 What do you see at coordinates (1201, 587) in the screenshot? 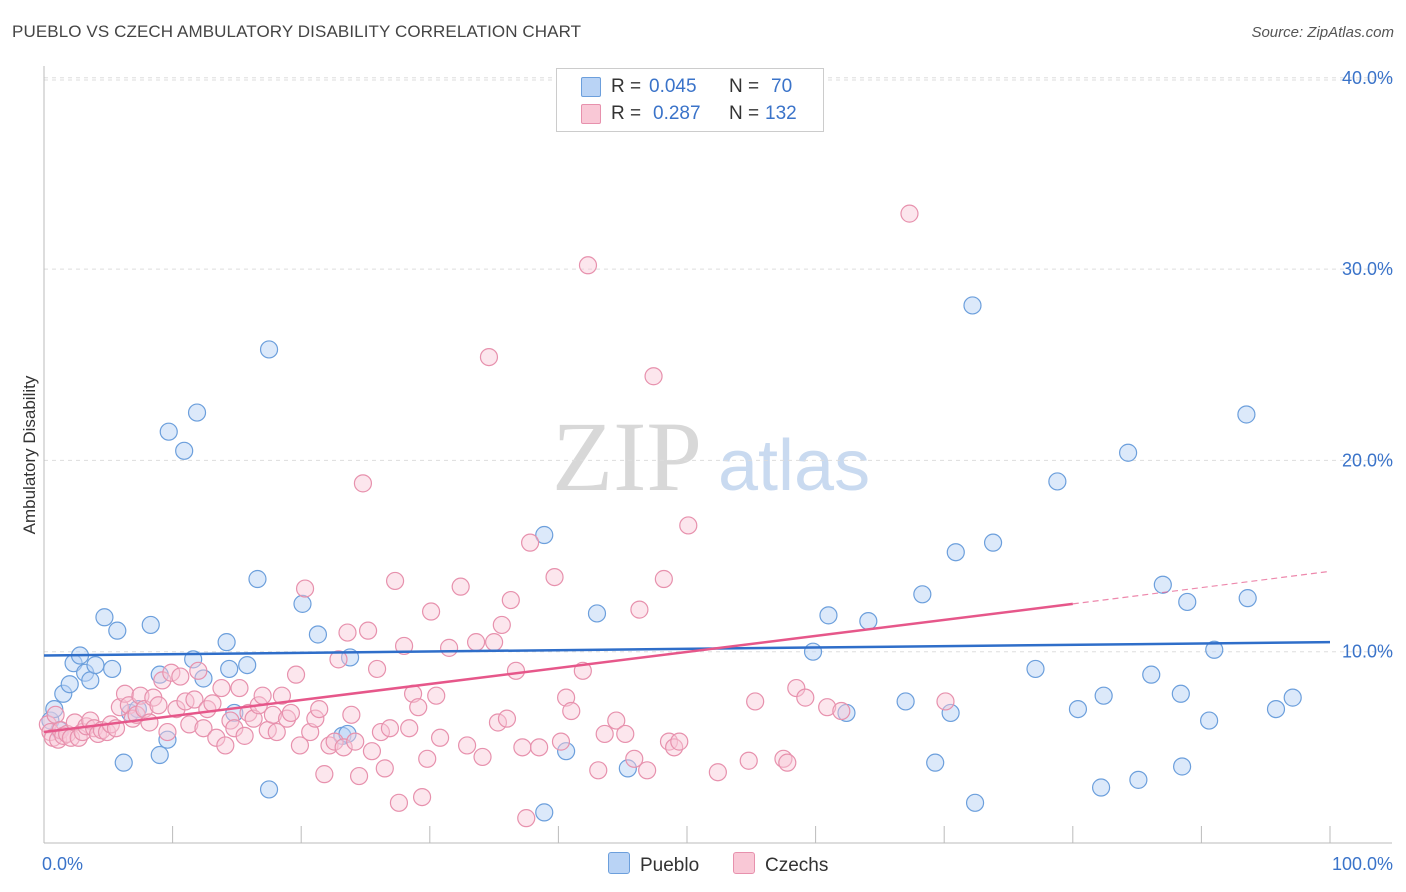
I see `trend-line-czechs-extrapolated` at bounding box center [1201, 587].